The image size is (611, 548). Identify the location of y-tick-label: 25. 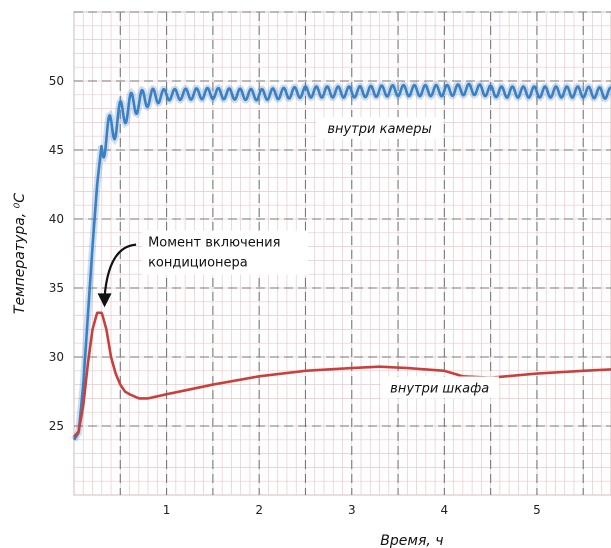
(56, 426).